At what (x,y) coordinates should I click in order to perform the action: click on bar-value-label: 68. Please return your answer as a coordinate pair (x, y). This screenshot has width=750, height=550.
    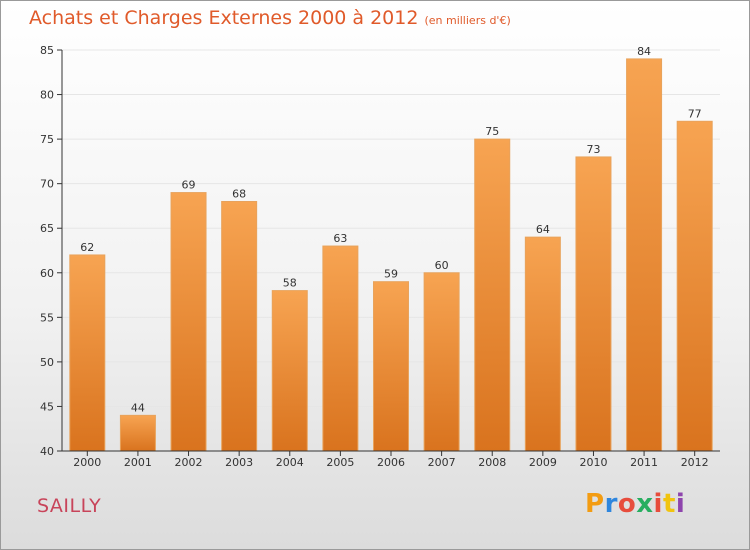
    Looking at the image, I should click on (239, 193).